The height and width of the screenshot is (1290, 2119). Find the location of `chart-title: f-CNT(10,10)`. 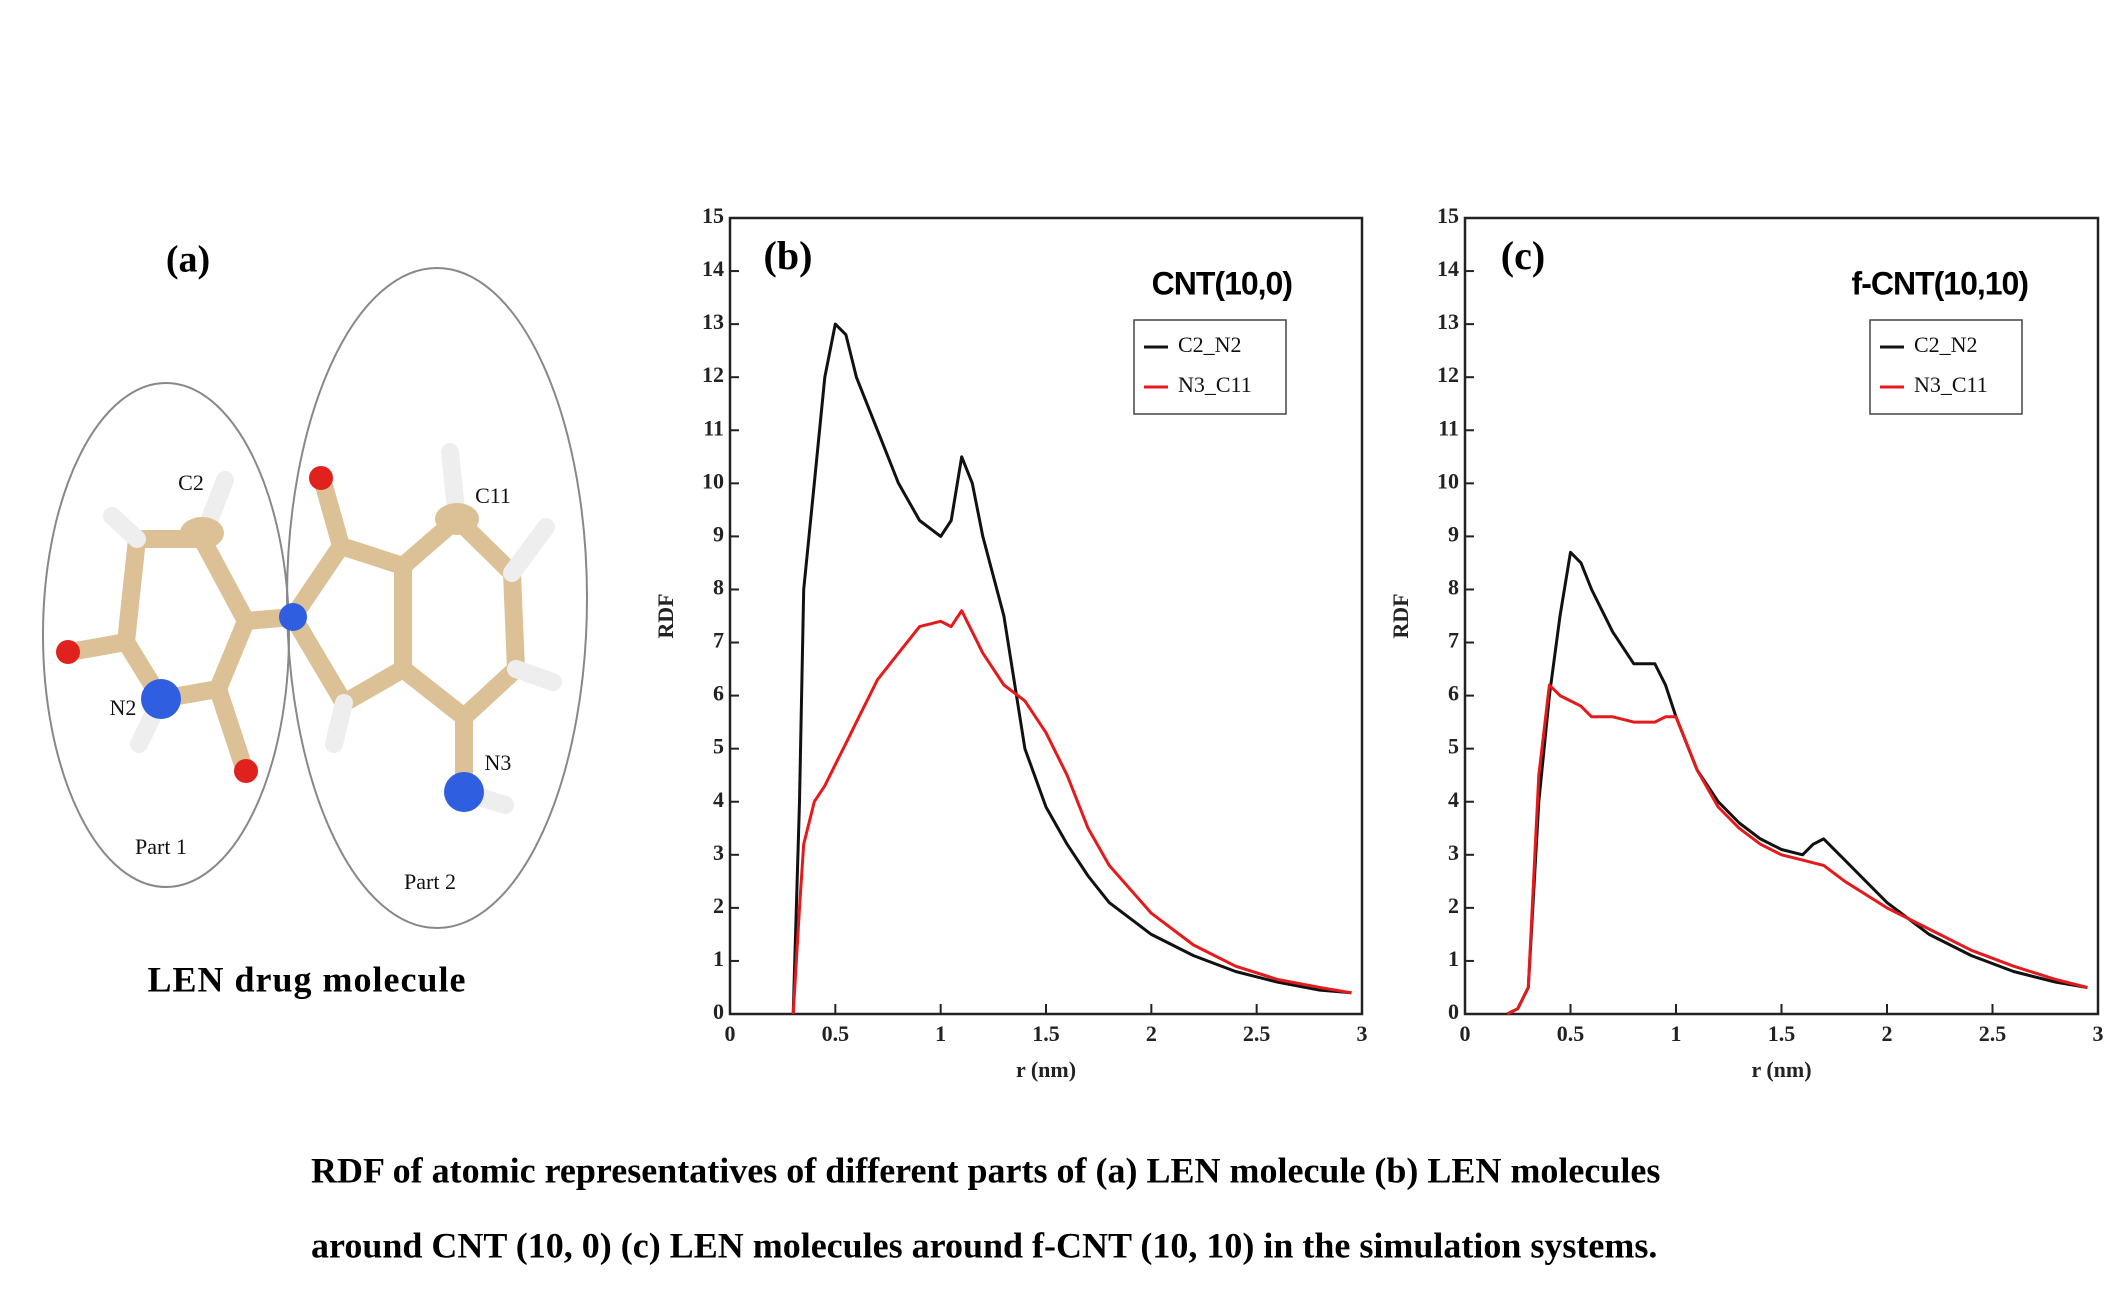

chart-title: f-CNT(10,10) is located at coordinates (1940, 283).